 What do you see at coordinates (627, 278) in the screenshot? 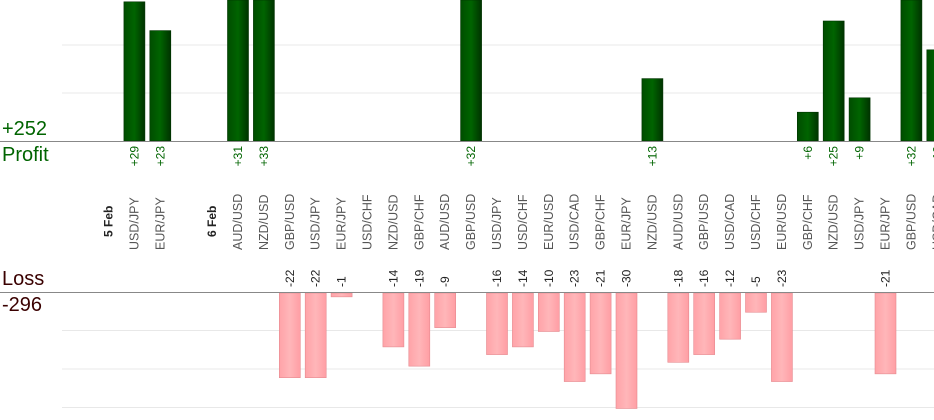
I see `loss-value-label: -30` at bounding box center [627, 278].